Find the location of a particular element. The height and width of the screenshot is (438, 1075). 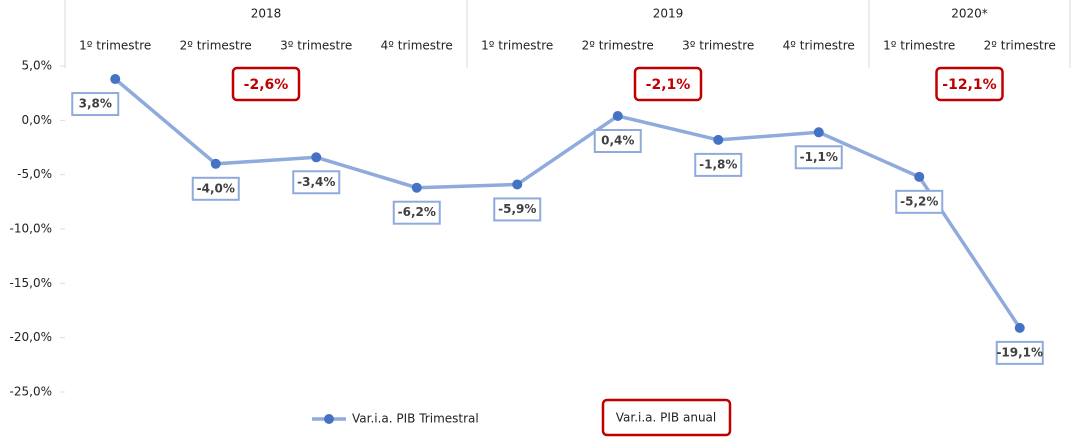

value-label: -3,4% is located at coordinates (316, 182).